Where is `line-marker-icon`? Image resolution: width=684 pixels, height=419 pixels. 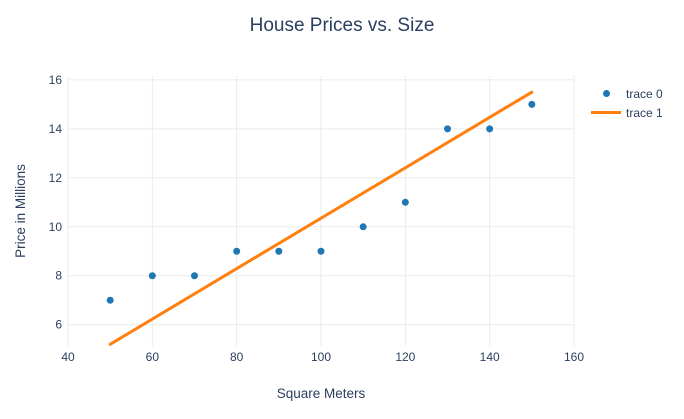 line-marker-icon is located at coordinates (606, 112).